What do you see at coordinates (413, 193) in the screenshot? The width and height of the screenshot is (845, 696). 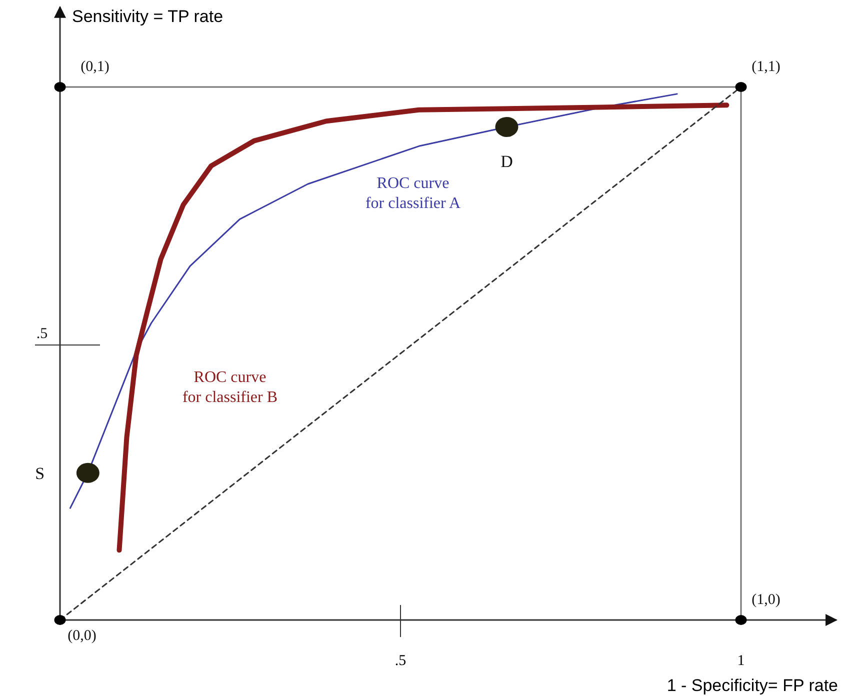 I see `series-label: ROC curve for classifier A` at bounding box center [413, 193].